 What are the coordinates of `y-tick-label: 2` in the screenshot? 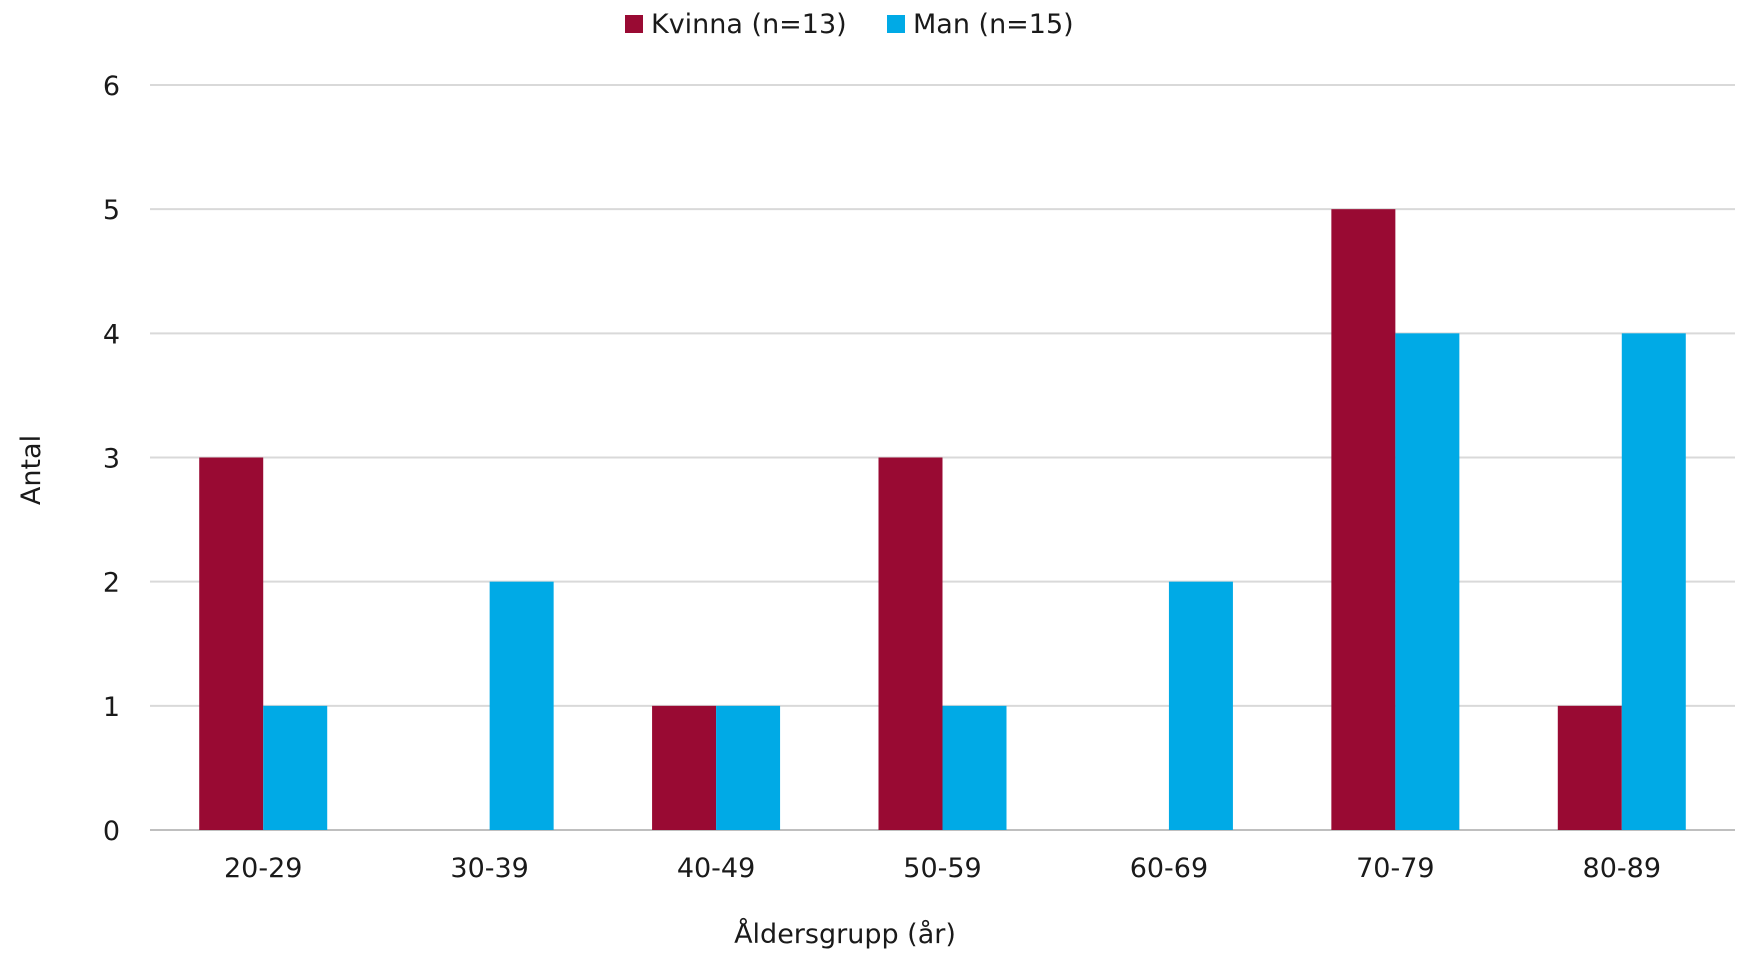 It's located at (111, 583).